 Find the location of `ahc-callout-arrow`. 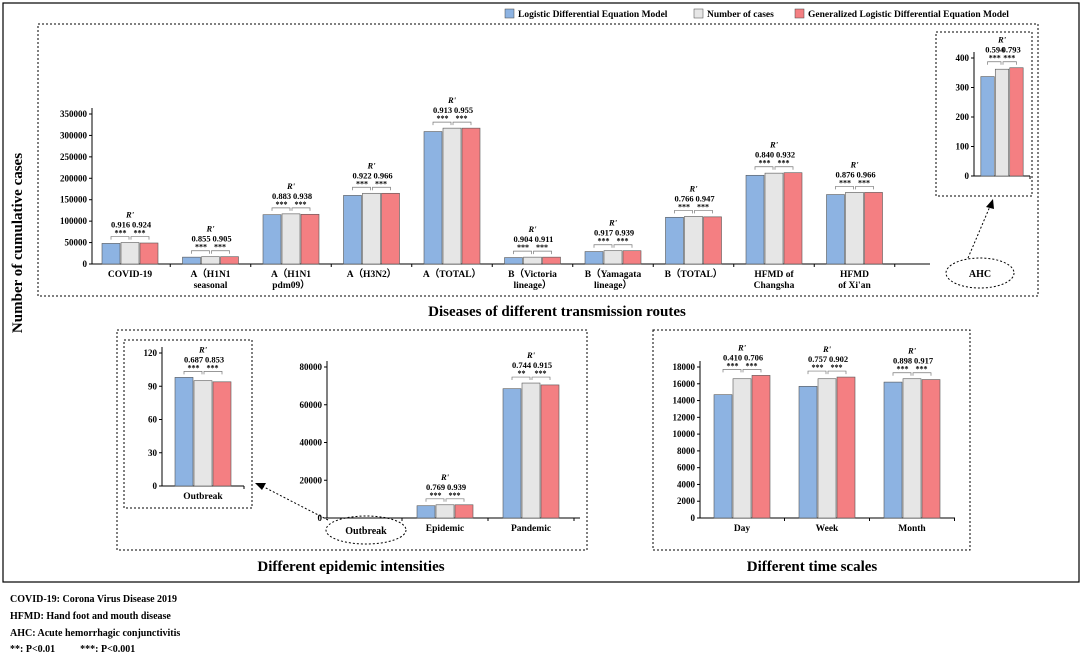

ahc-callout-arrow is located at coordinates (979, 231).